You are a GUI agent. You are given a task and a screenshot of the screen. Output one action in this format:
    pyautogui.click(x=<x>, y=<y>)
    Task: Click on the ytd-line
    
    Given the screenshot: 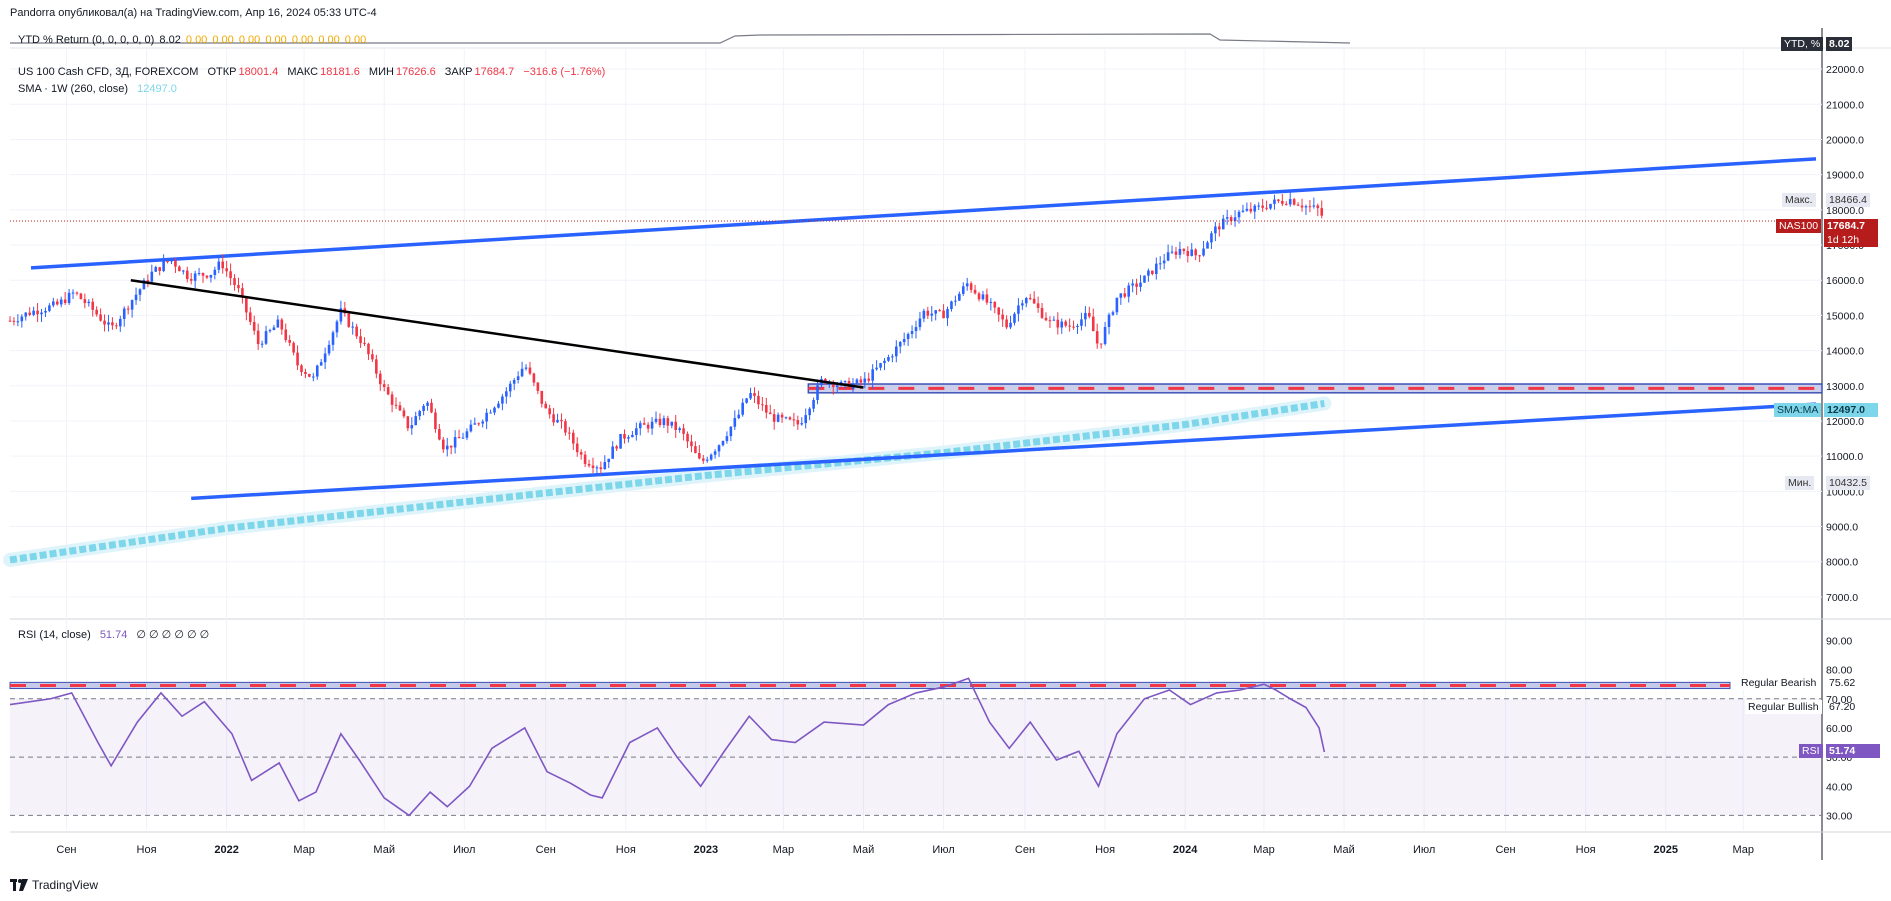 What is the action you would take?
    pyautogui.click(x=680, y=38)
    